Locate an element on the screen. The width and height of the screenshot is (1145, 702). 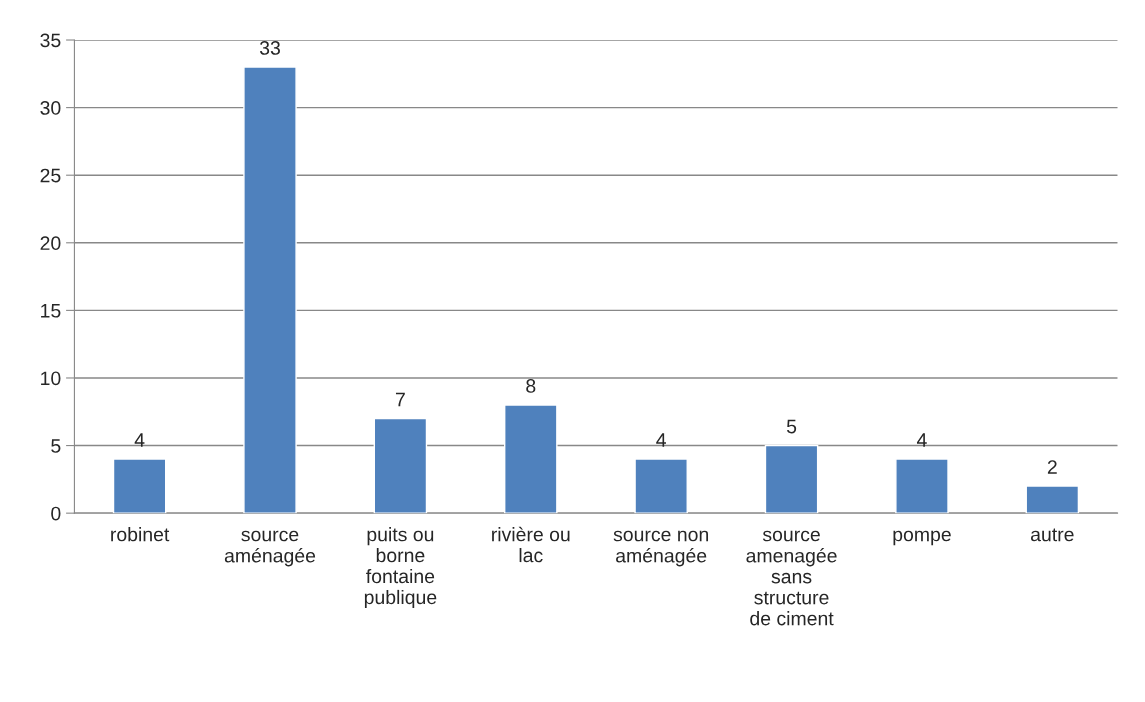
x-tick-label: autre is located at coordinates (1052, 535).